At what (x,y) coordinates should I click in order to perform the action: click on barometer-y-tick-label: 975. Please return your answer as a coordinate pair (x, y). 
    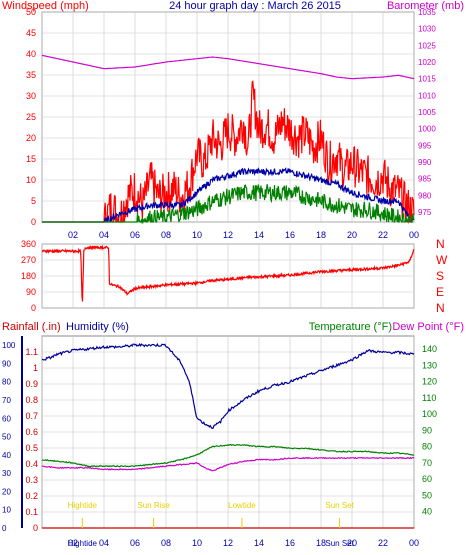
    Looking at the image, I should click on (425, 212).